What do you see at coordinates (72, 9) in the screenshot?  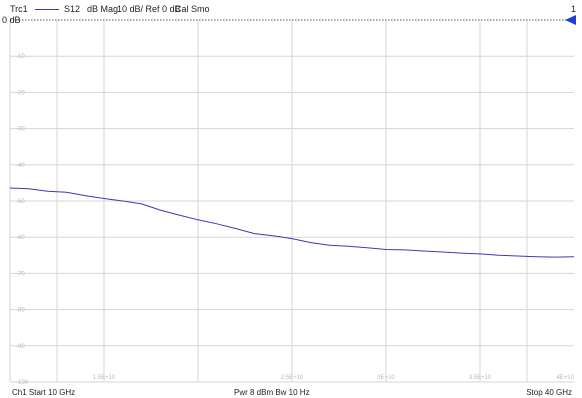 I see `trace-parameter: S12` at bounding box center [72, 9].